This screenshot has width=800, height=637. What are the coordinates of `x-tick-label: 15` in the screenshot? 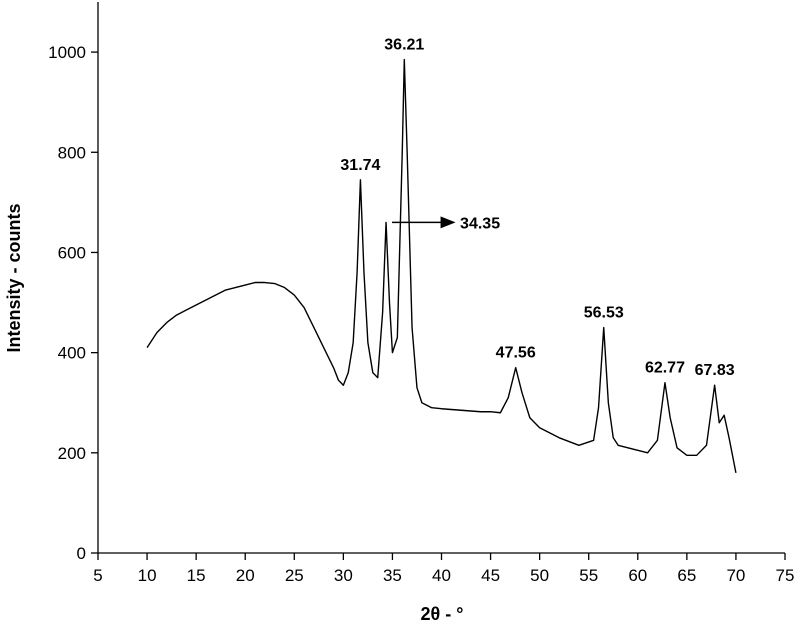 It's located at (196, 575).